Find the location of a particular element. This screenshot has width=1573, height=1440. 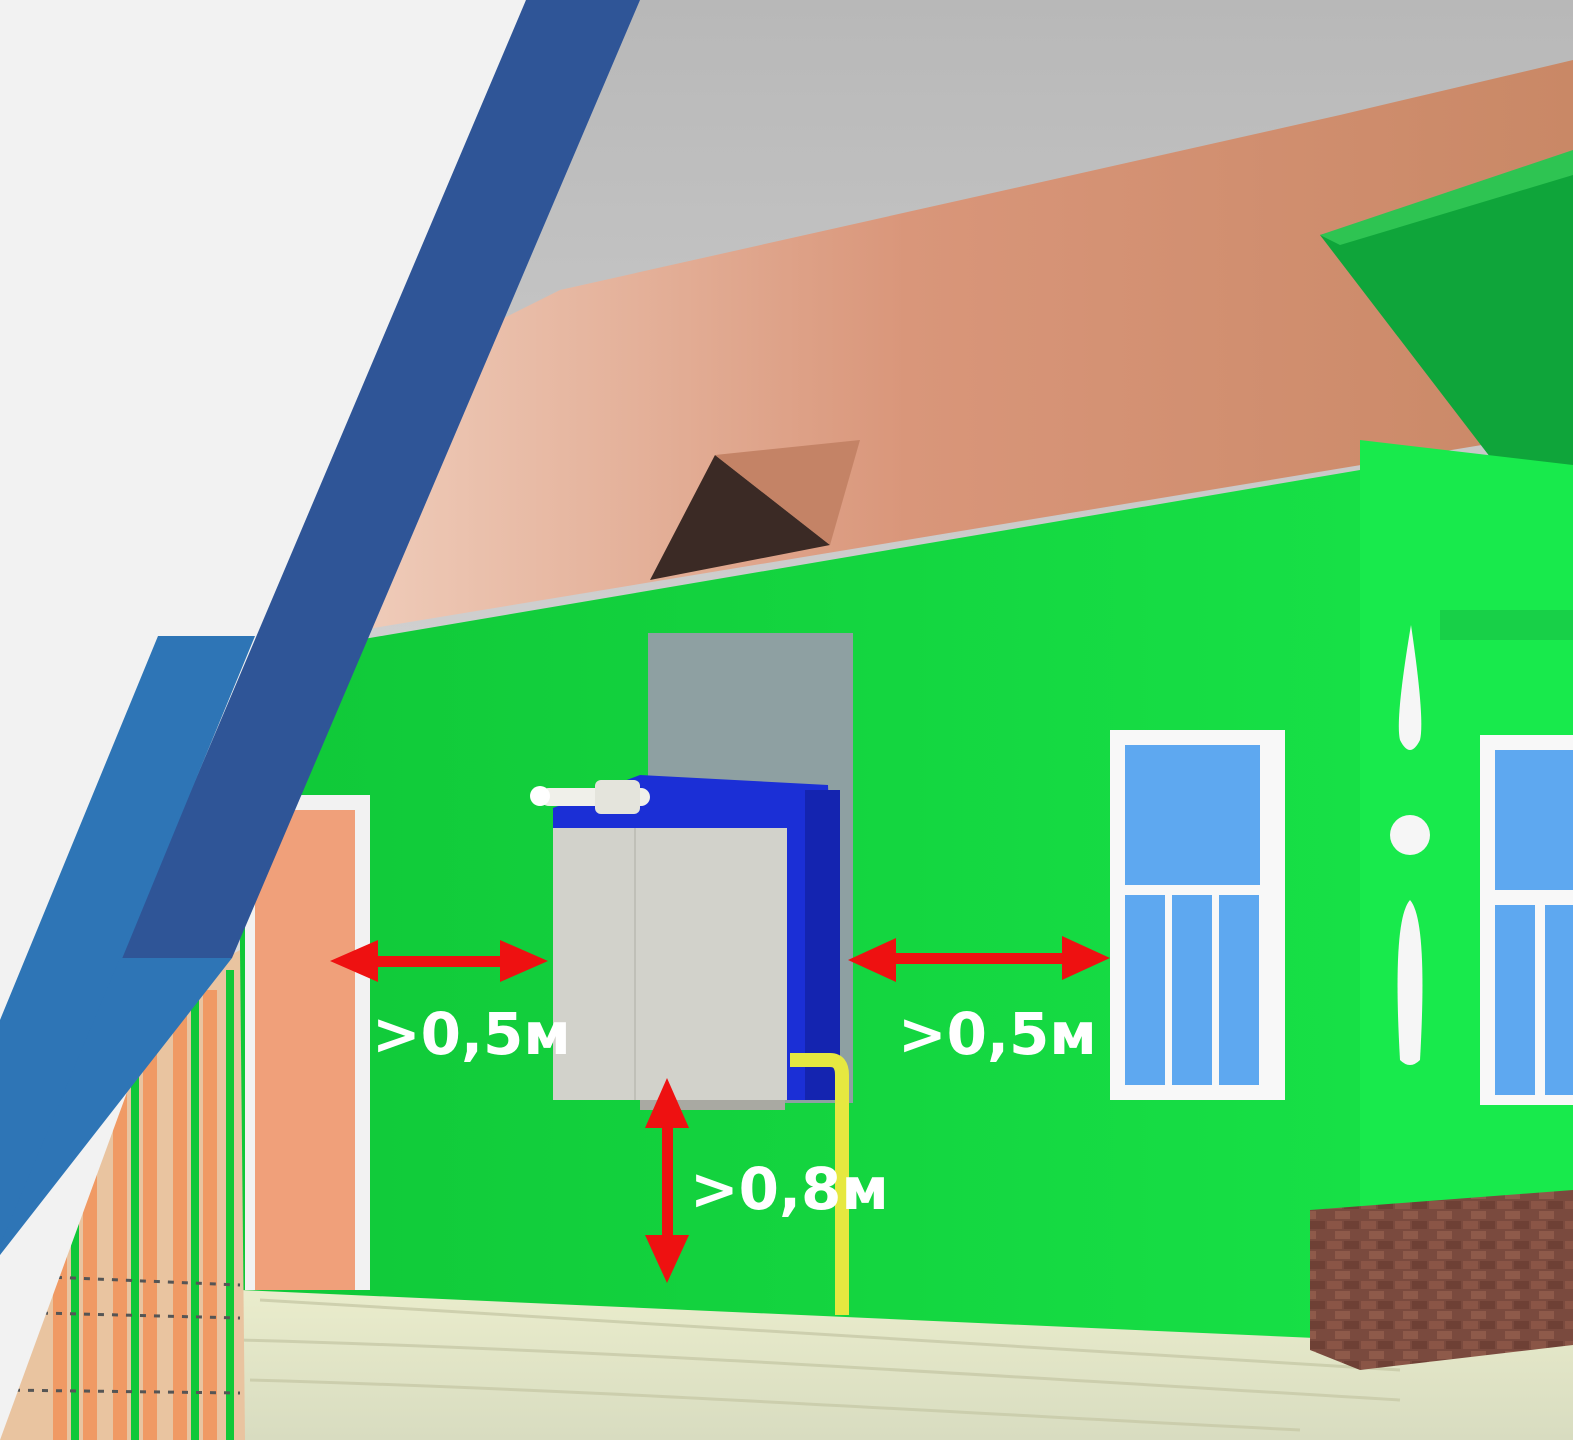

slide-heading: змещать на is located at coordinates (290, 225).